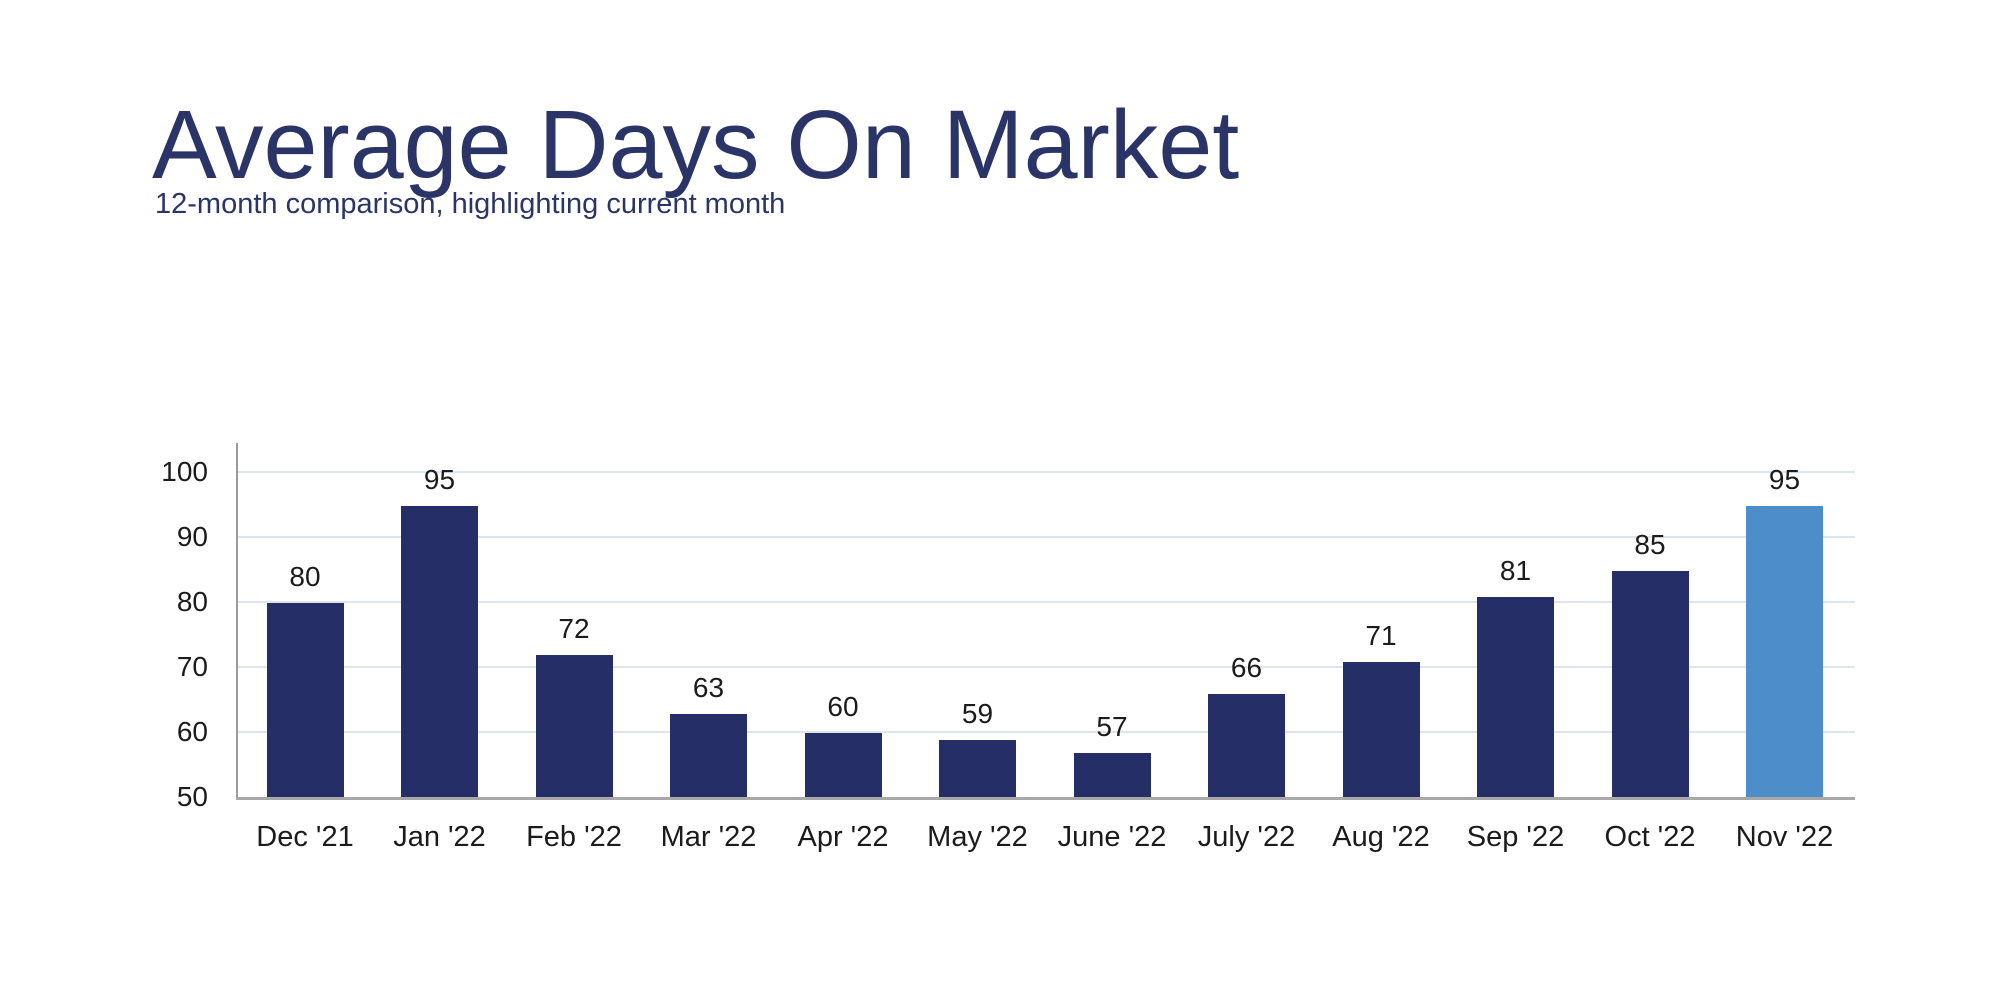  Describe the element at coordinates (977, 837) in the screenshot. I see `x-axis-label: May '22` at that location.